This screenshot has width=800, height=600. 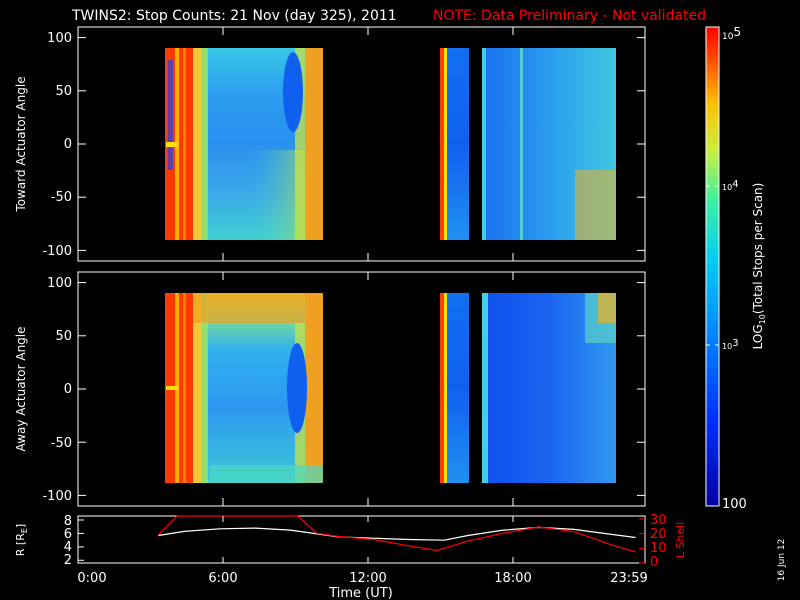 What do you see at coordinates (68, 389) in the screenshot?
I see `away-ytick-0: 0` at bounding box center [68, 389].